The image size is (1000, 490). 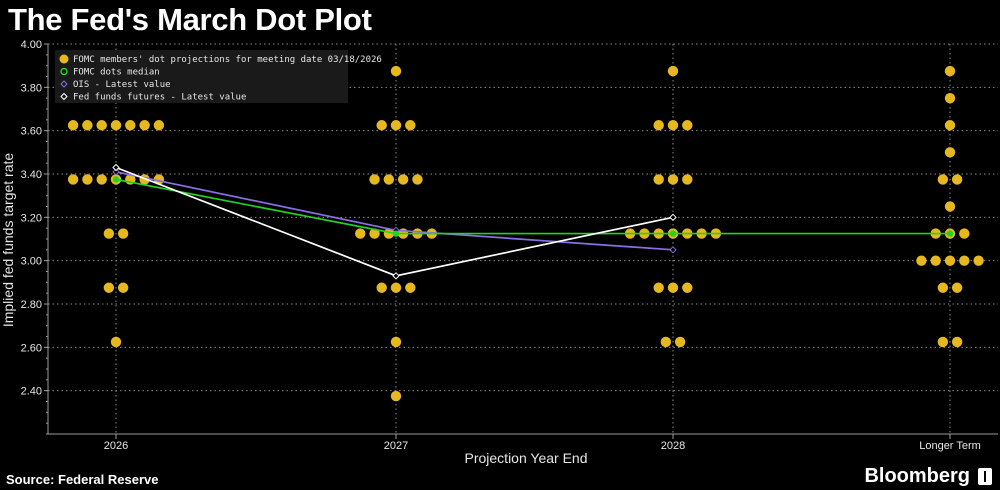 What do you see at coordinates (673, 446) in the screenshot?
I see `x-tick-label: 2028` at bounding box center [673, 446].